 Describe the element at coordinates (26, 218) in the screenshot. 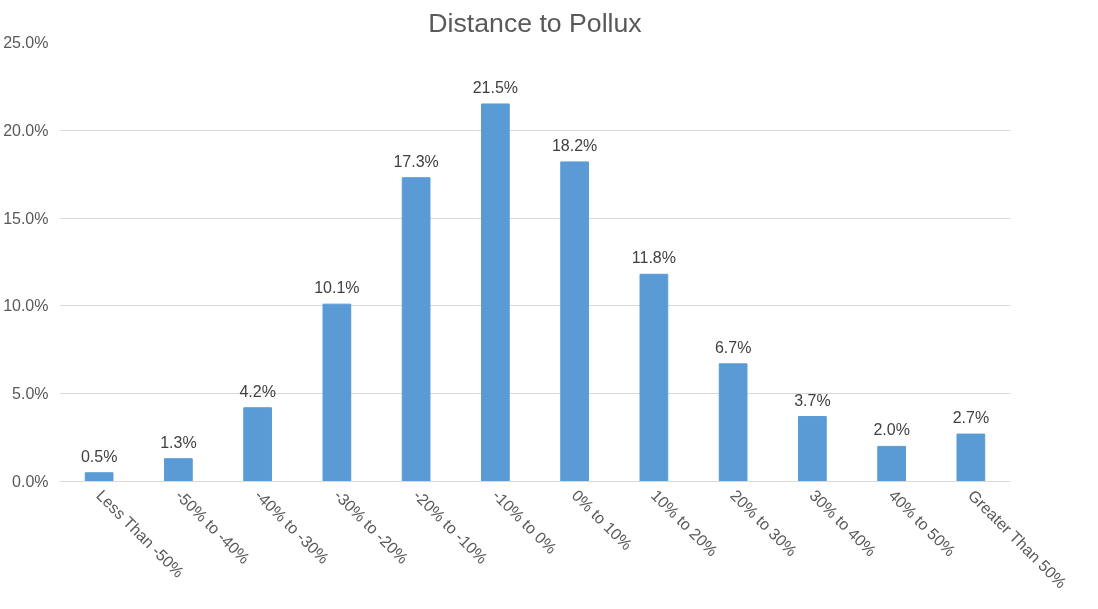

I see `y-tick-label: 15.0%` at that location.